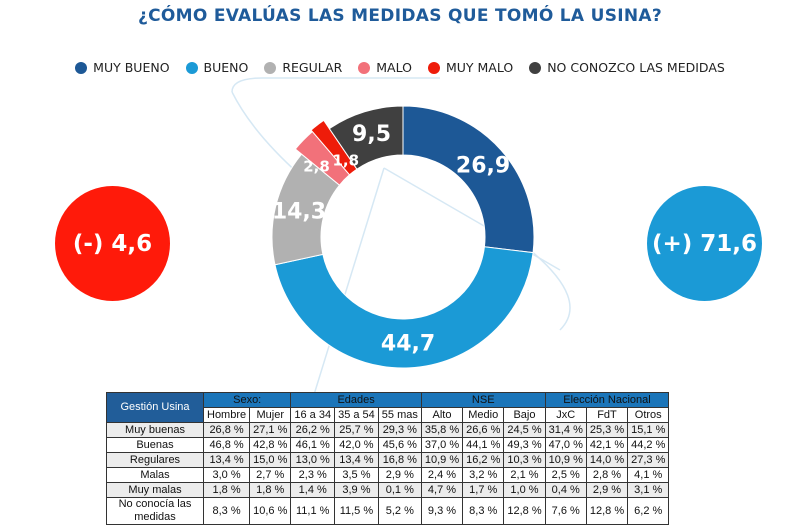 The width and height of the screenshot is (800, 530). What do you see at coordinates (524, 475) in the screenshot?
I see `table-cell: 2,1 %` at bounding box center [524, 475].